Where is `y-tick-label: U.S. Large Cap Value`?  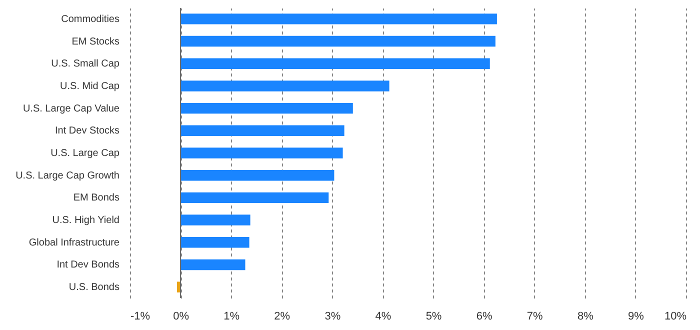
y-tick-label: U.S. Large Cap Value is located at coordinates (71, 108).